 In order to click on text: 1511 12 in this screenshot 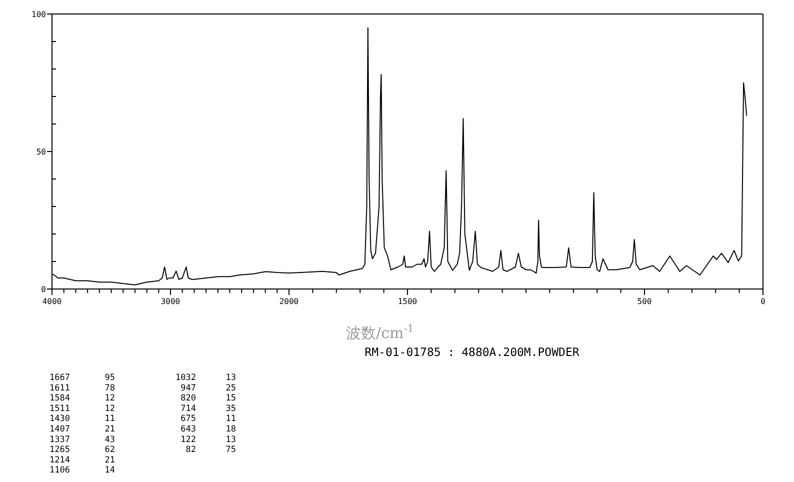, I will do `click(82, 409)`.